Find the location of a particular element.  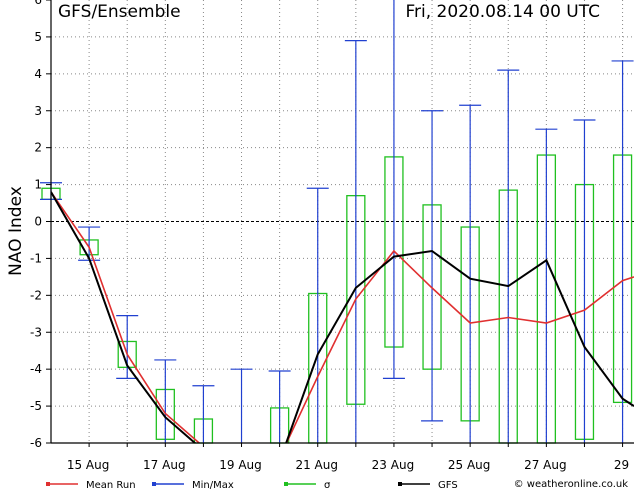

x-tick-label: 27 Aug is located at coordinates (545, 465).